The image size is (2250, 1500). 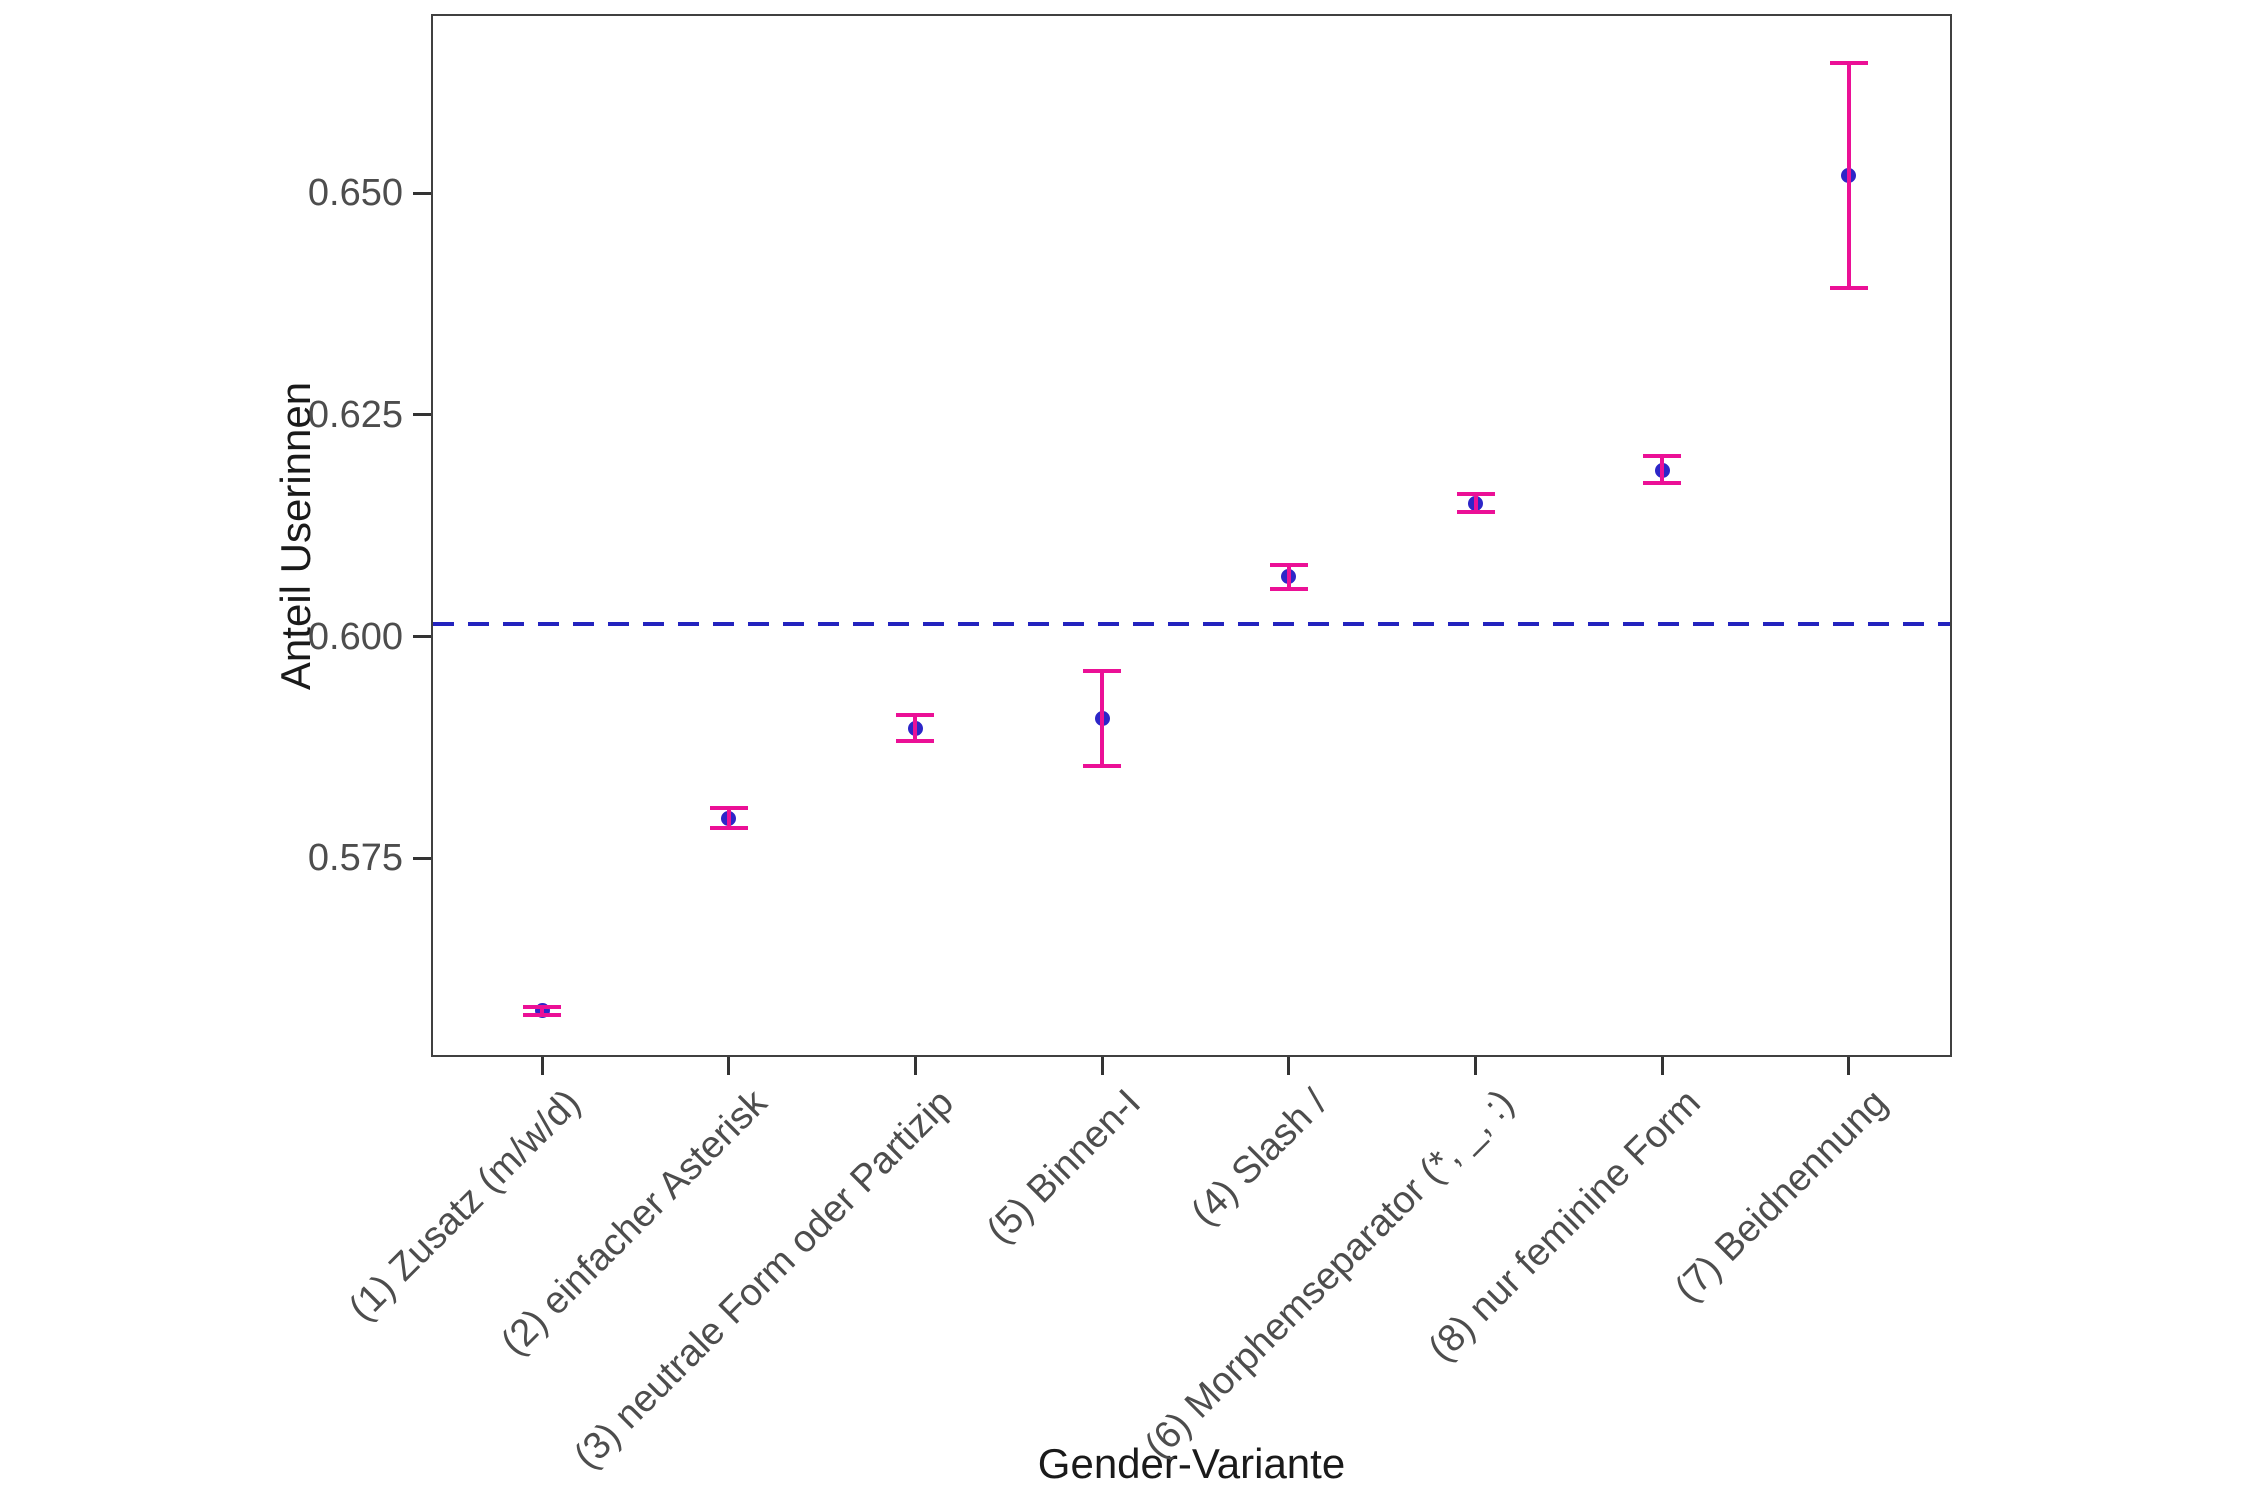 What do you see at coordinates (355, 414) in the screenshot?
I see `y-tick-label: 0.625` at bounding box center [355, 414].